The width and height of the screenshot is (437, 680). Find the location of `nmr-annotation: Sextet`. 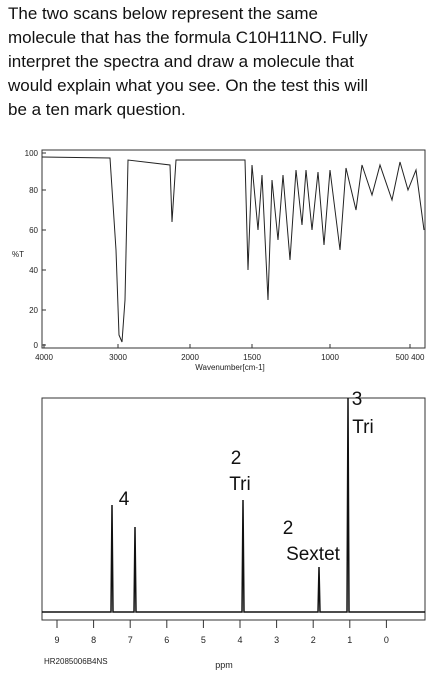

nmr-annotation: Sextet is located at coordinates (313, 554).